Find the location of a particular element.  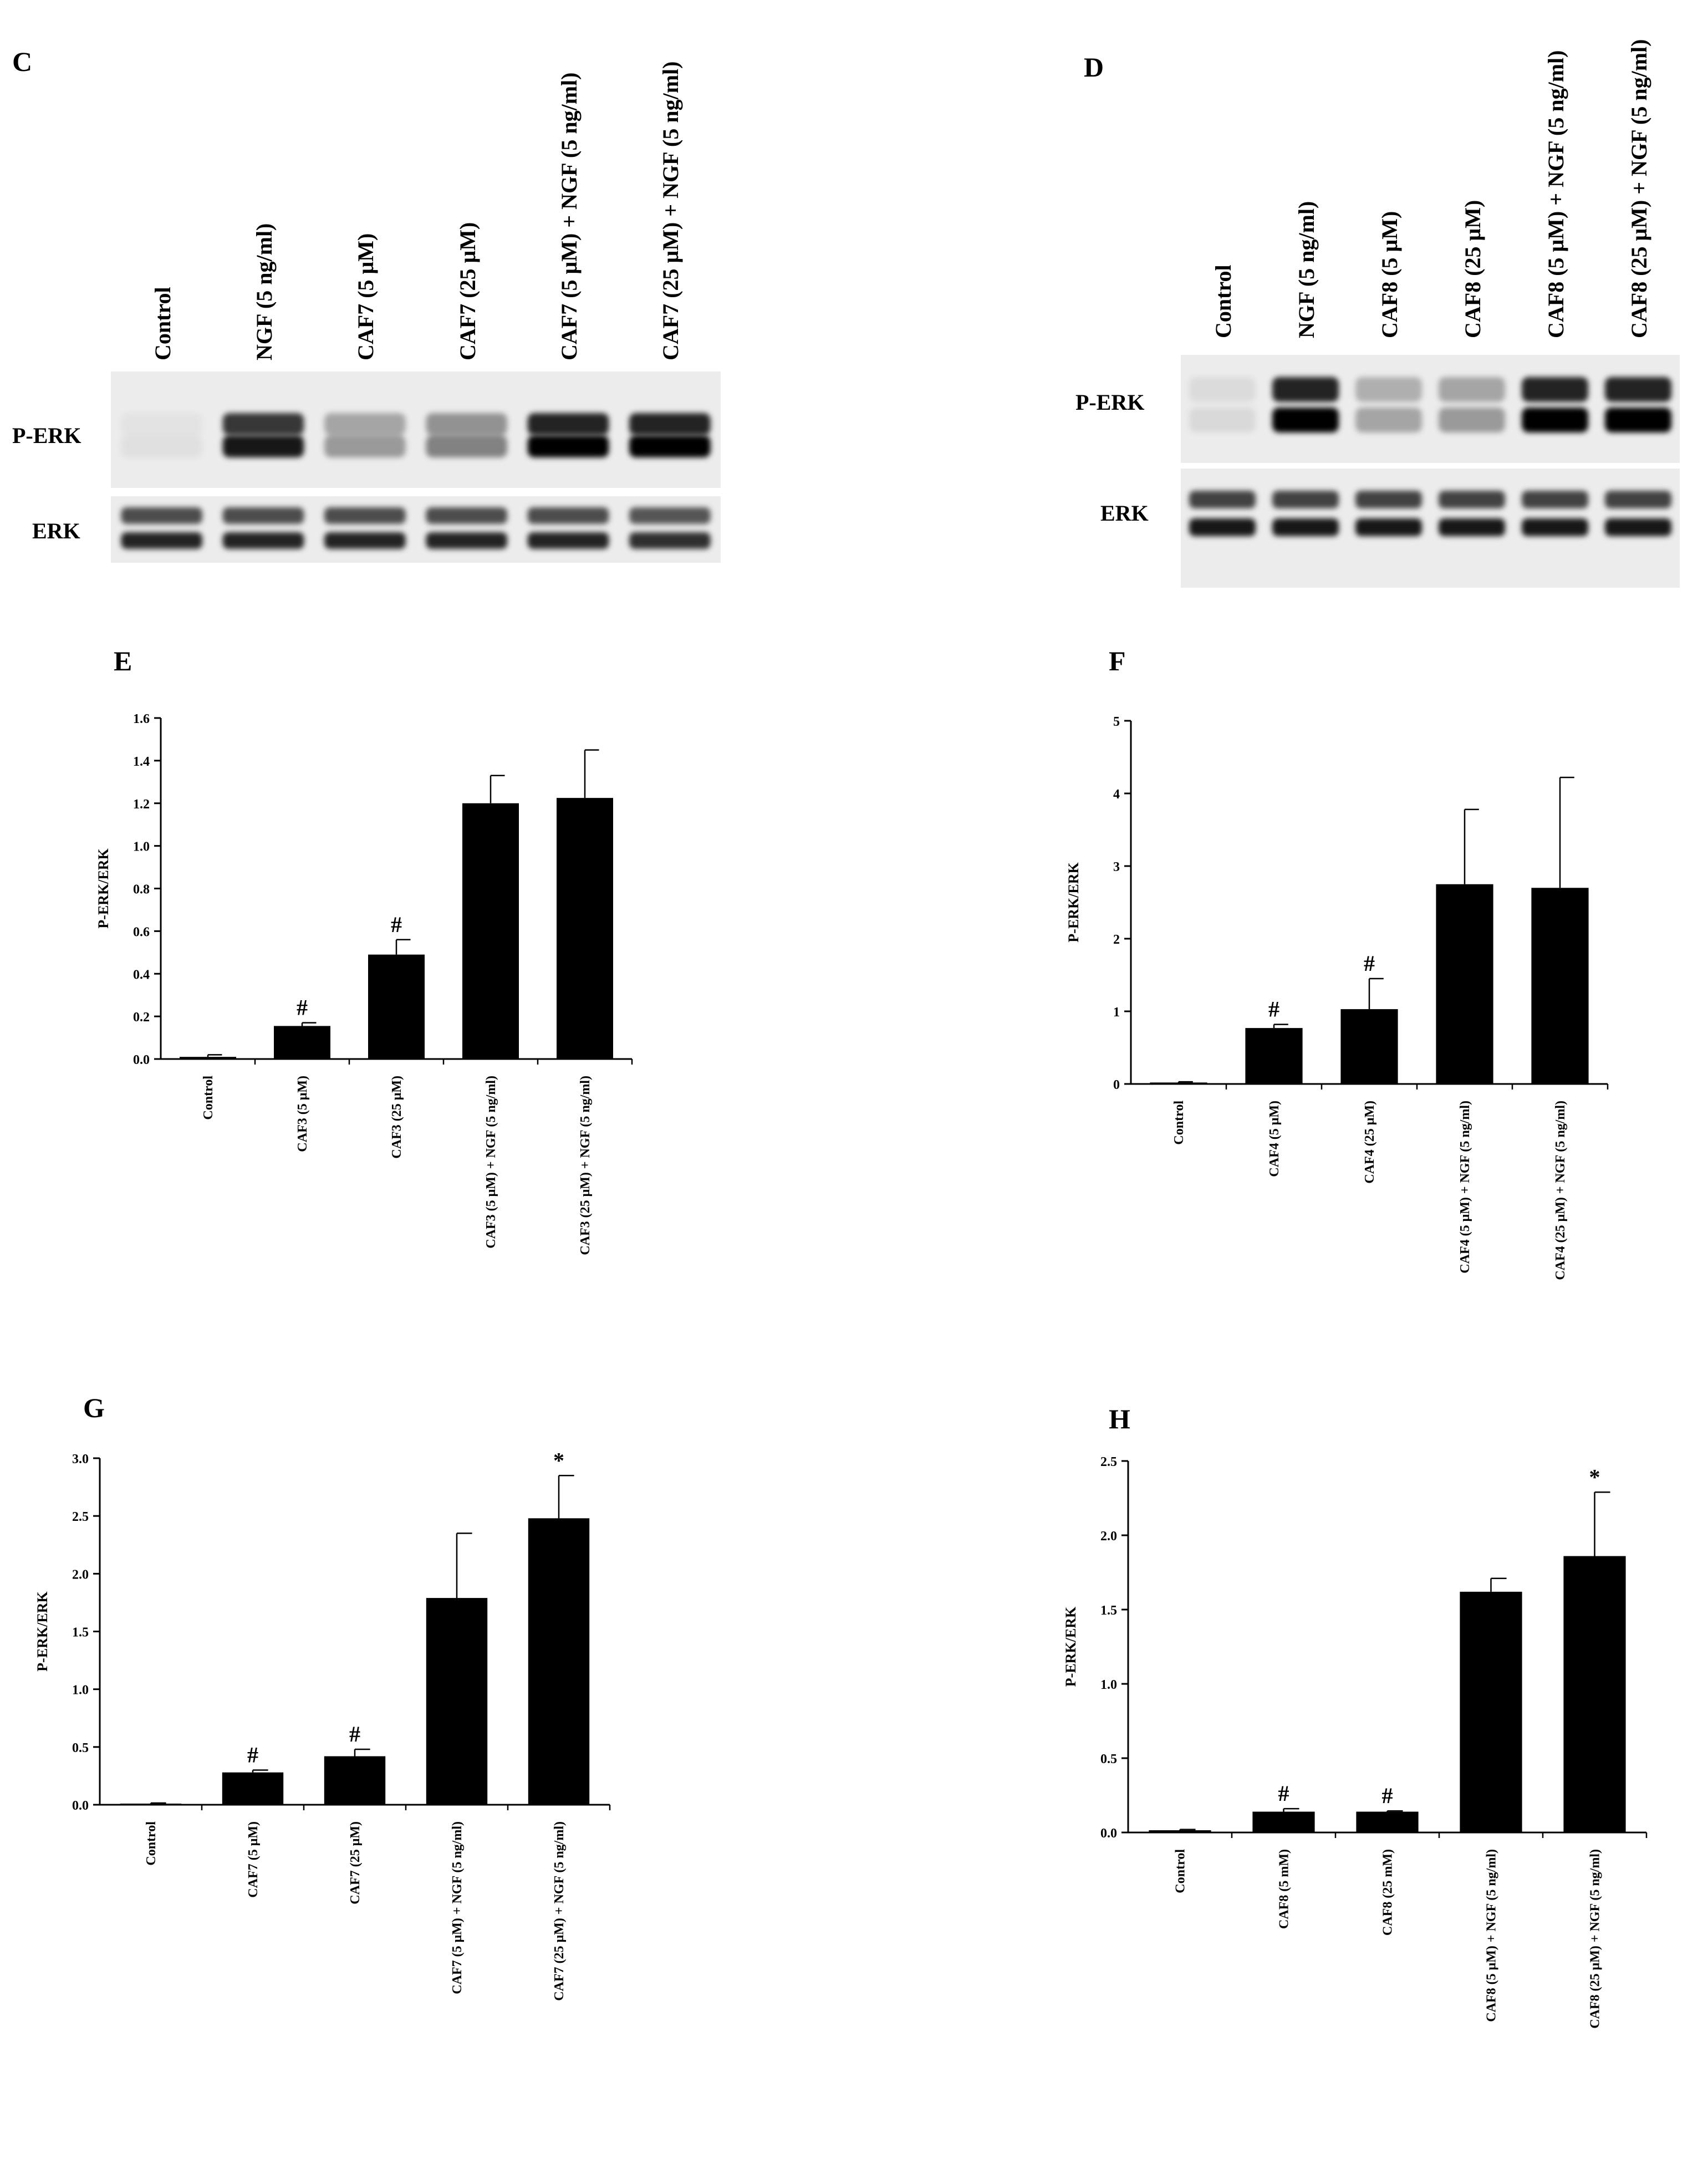

blot-d-perk-label: P-ERK is located at coordinates (1110, 402).